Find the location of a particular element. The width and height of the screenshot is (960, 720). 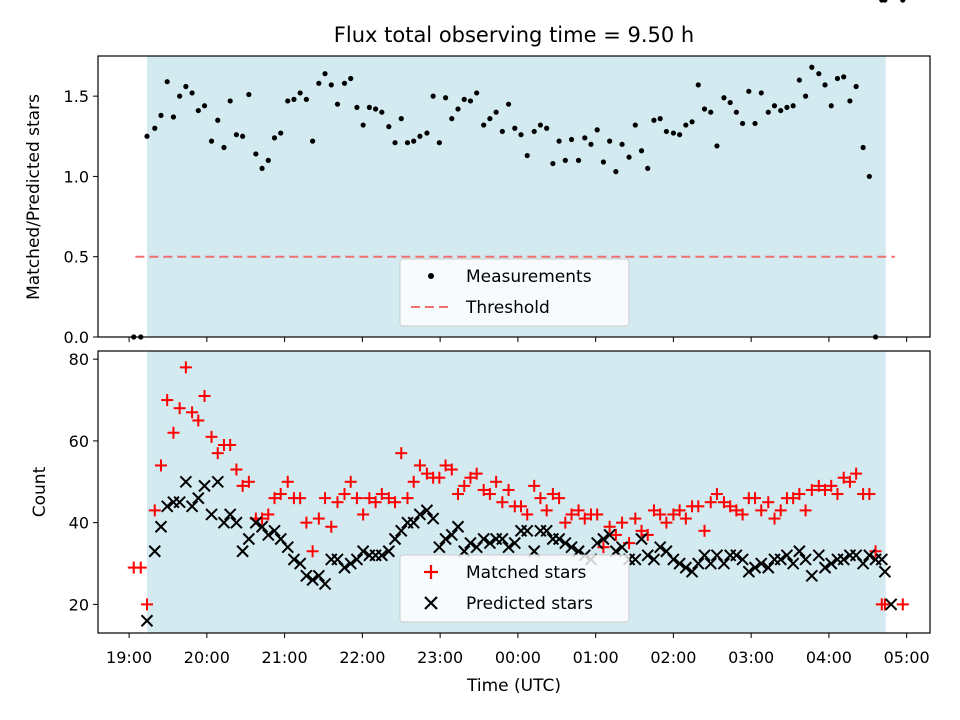

x-tick-label: 00:00 is located at coordinates (518, 657).